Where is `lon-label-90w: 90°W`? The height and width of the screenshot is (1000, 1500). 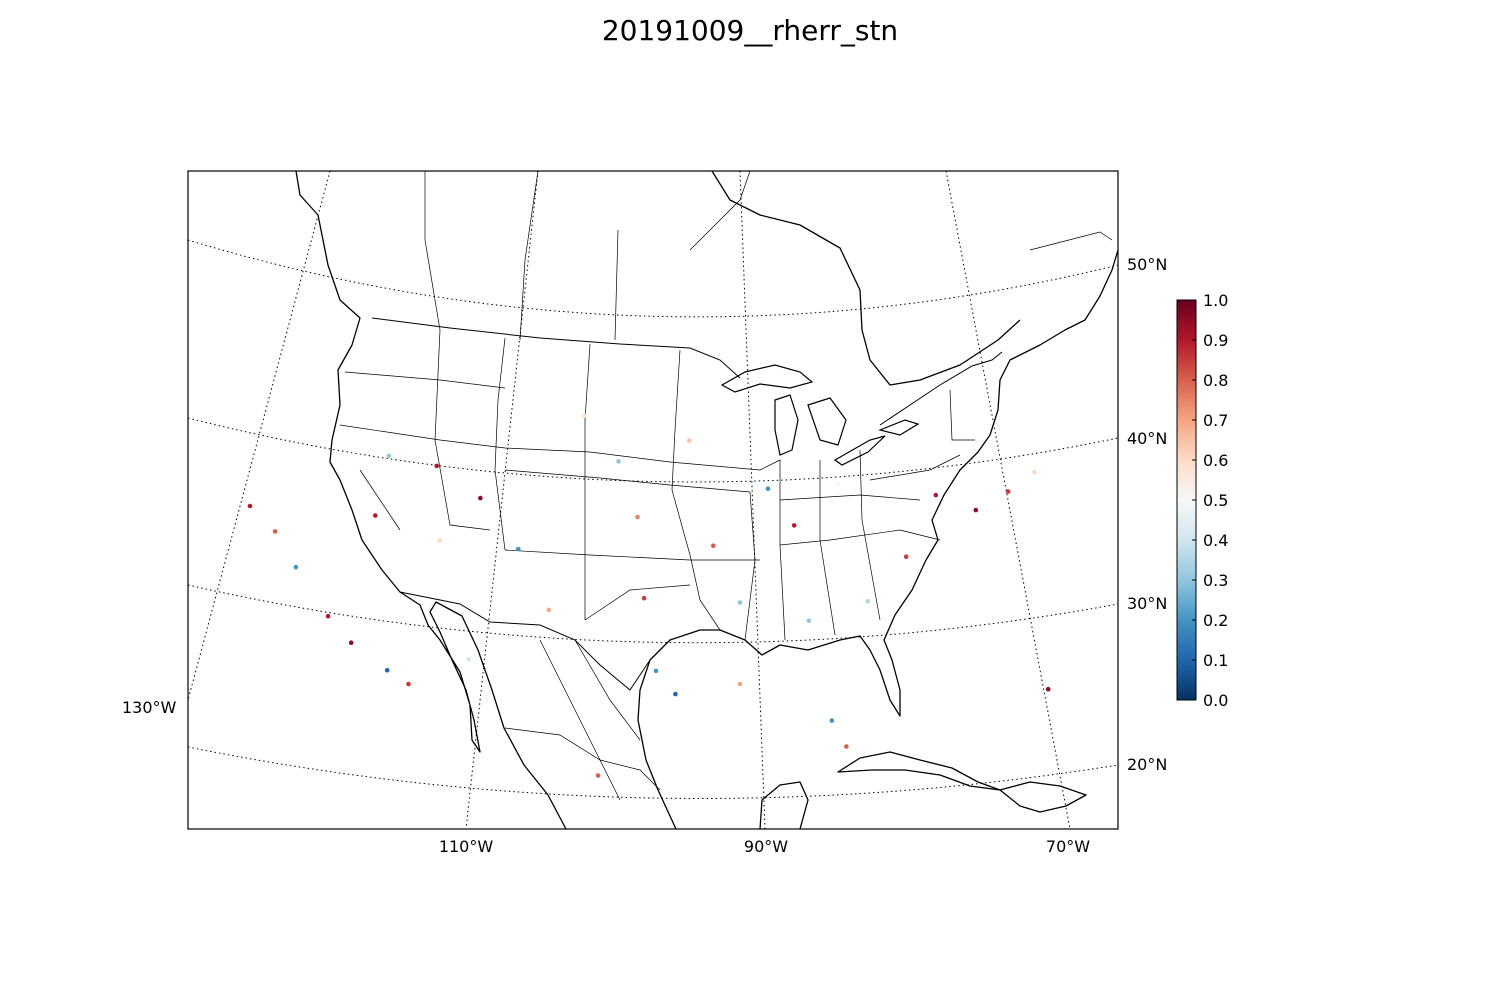
lon-label-90w: 90°W is located at coordinates (766, 846).